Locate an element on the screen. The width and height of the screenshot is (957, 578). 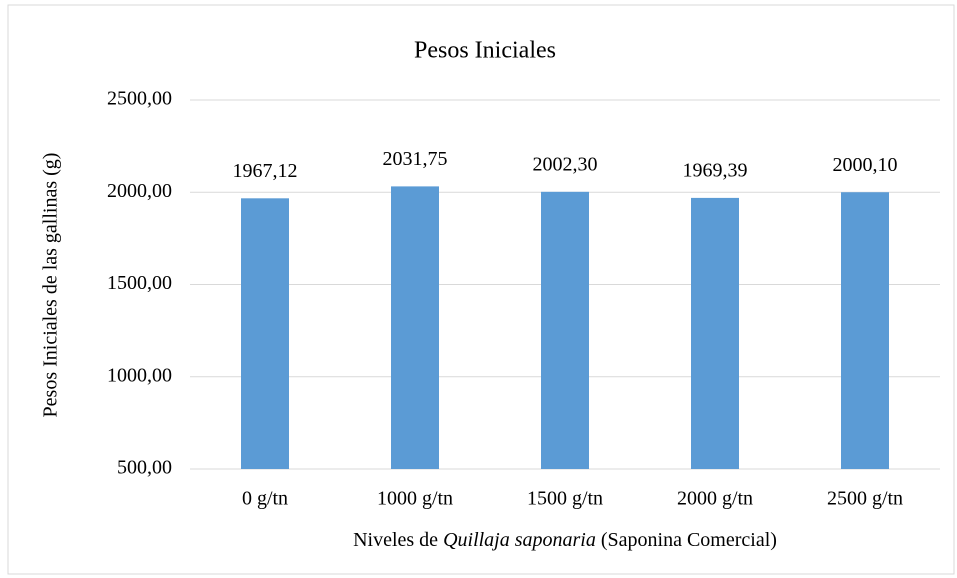
data-label: 2000,10 is located at coordinates (865, 165).